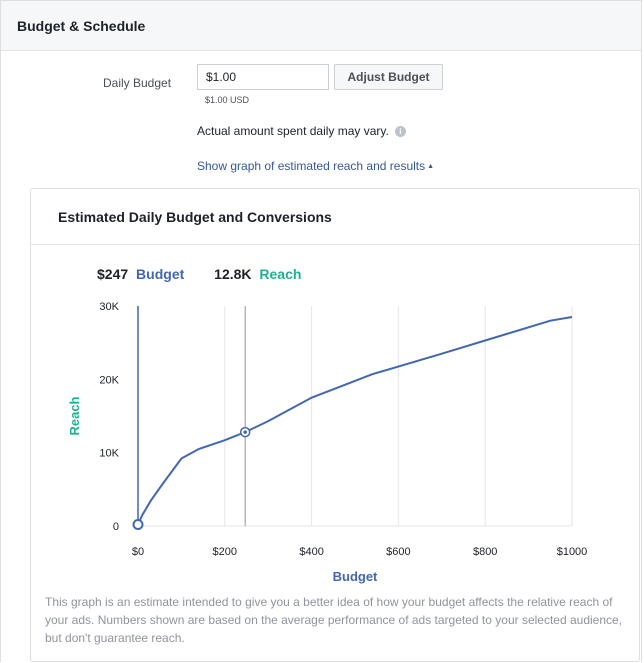 This screenshot has height=663, width=644. What do you see at coordinates (138, 552) in the screenshot?
I see `x-tick-label: $0` at bounding box center [138, 552].